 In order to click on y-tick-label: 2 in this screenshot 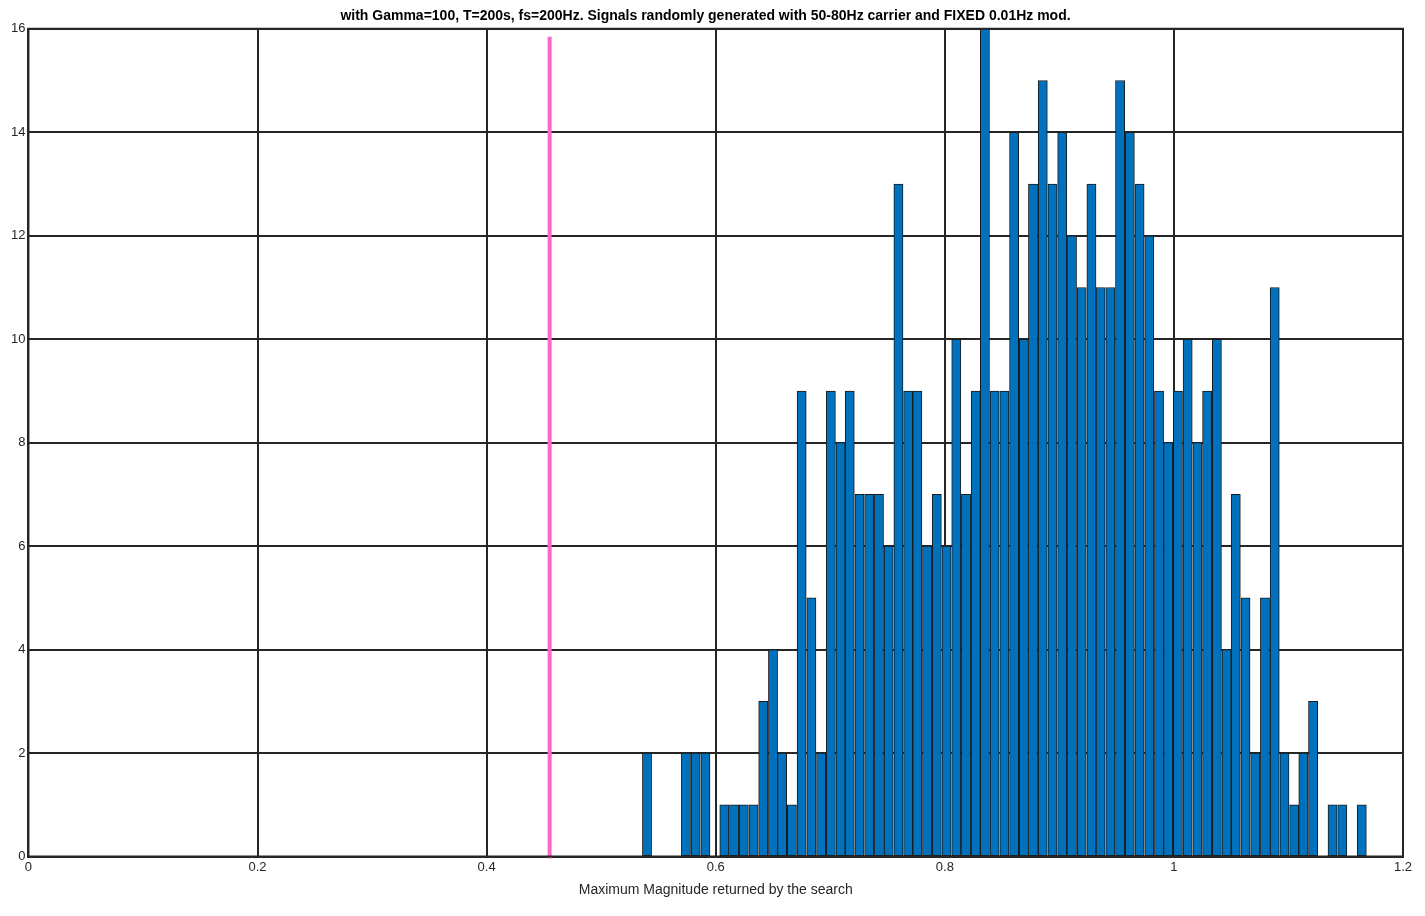, I will do `click(22, 752)`.